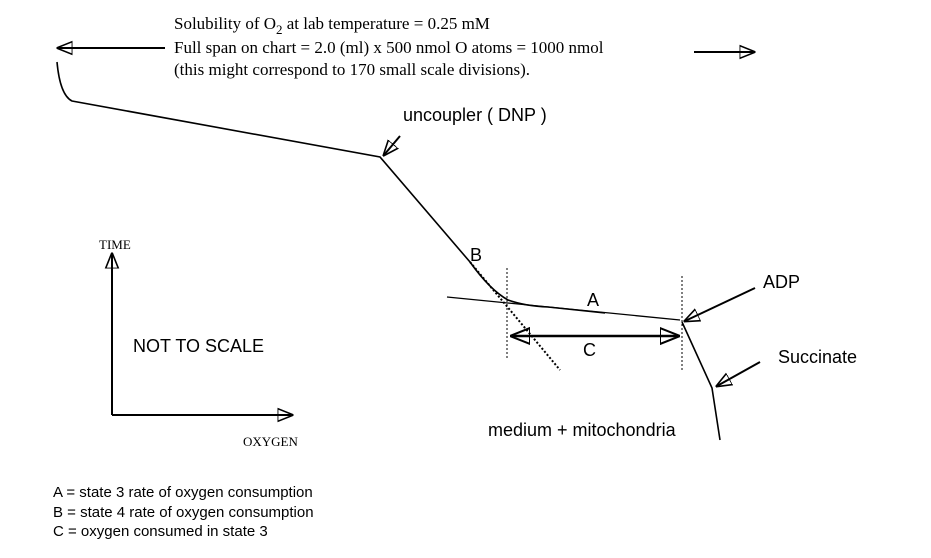 This screenshot has height=558, width=931. I want to click on subscript: 2, so click(279, 29).